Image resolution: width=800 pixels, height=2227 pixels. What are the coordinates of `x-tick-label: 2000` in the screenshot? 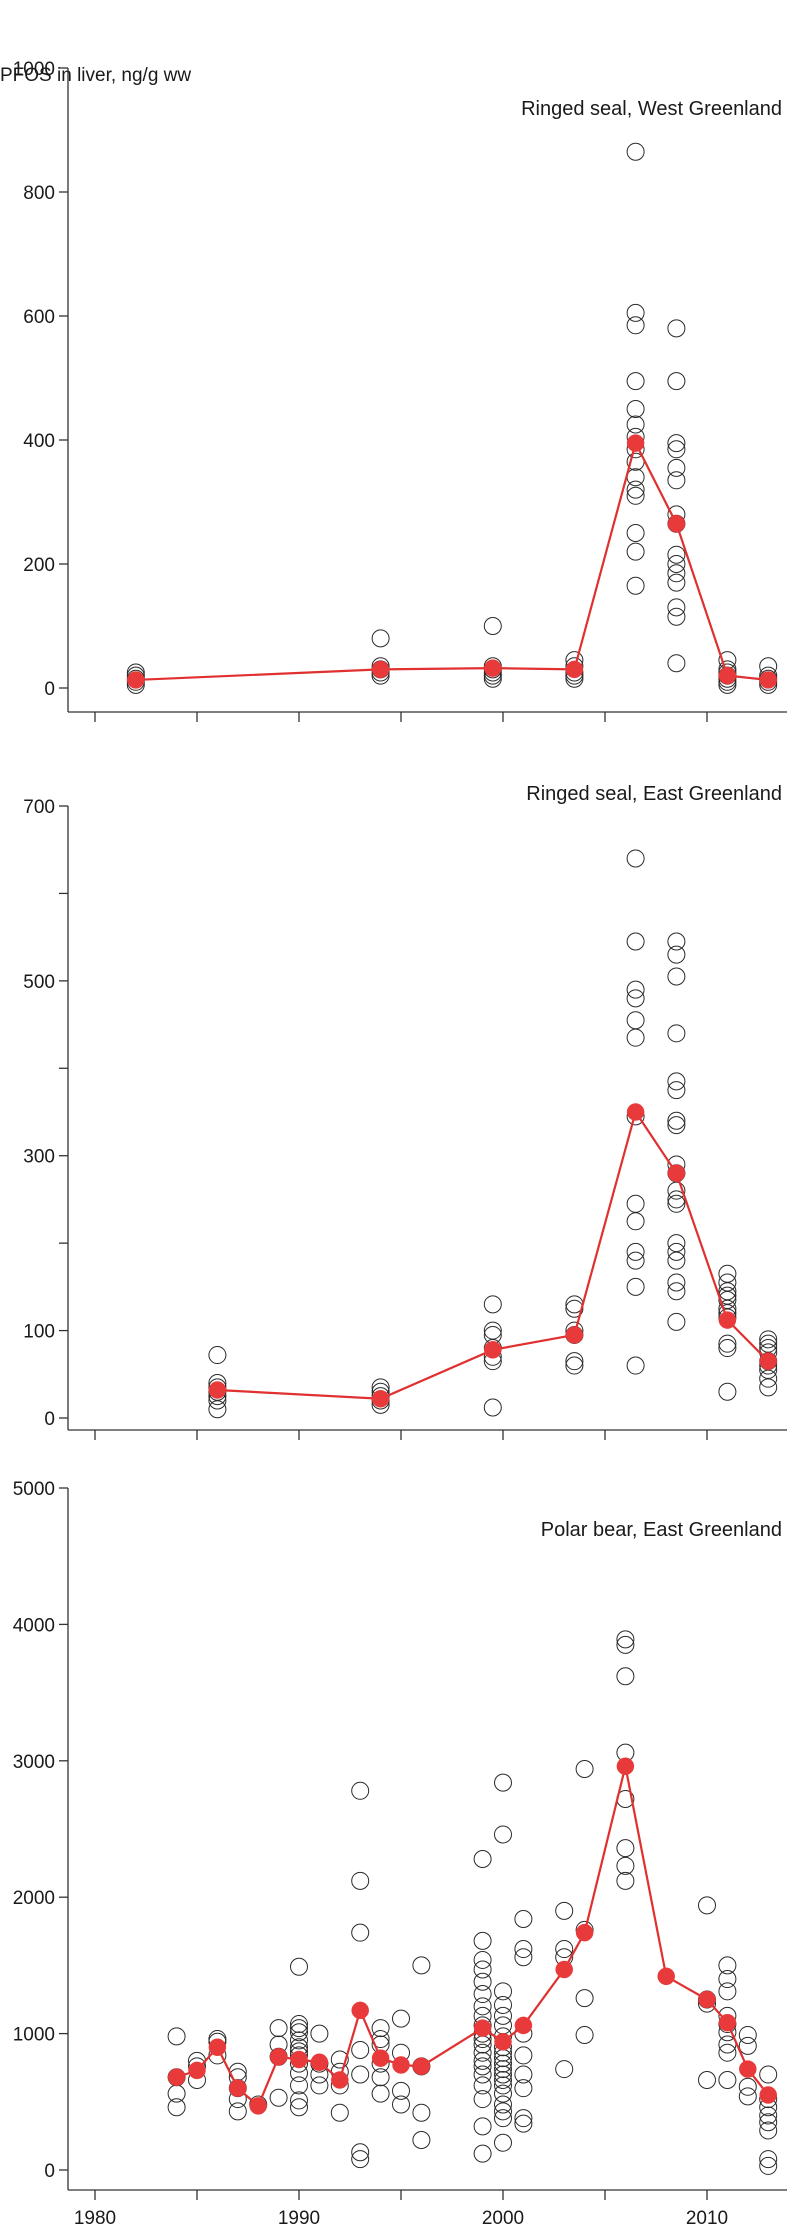 It's located at (503, 2217).